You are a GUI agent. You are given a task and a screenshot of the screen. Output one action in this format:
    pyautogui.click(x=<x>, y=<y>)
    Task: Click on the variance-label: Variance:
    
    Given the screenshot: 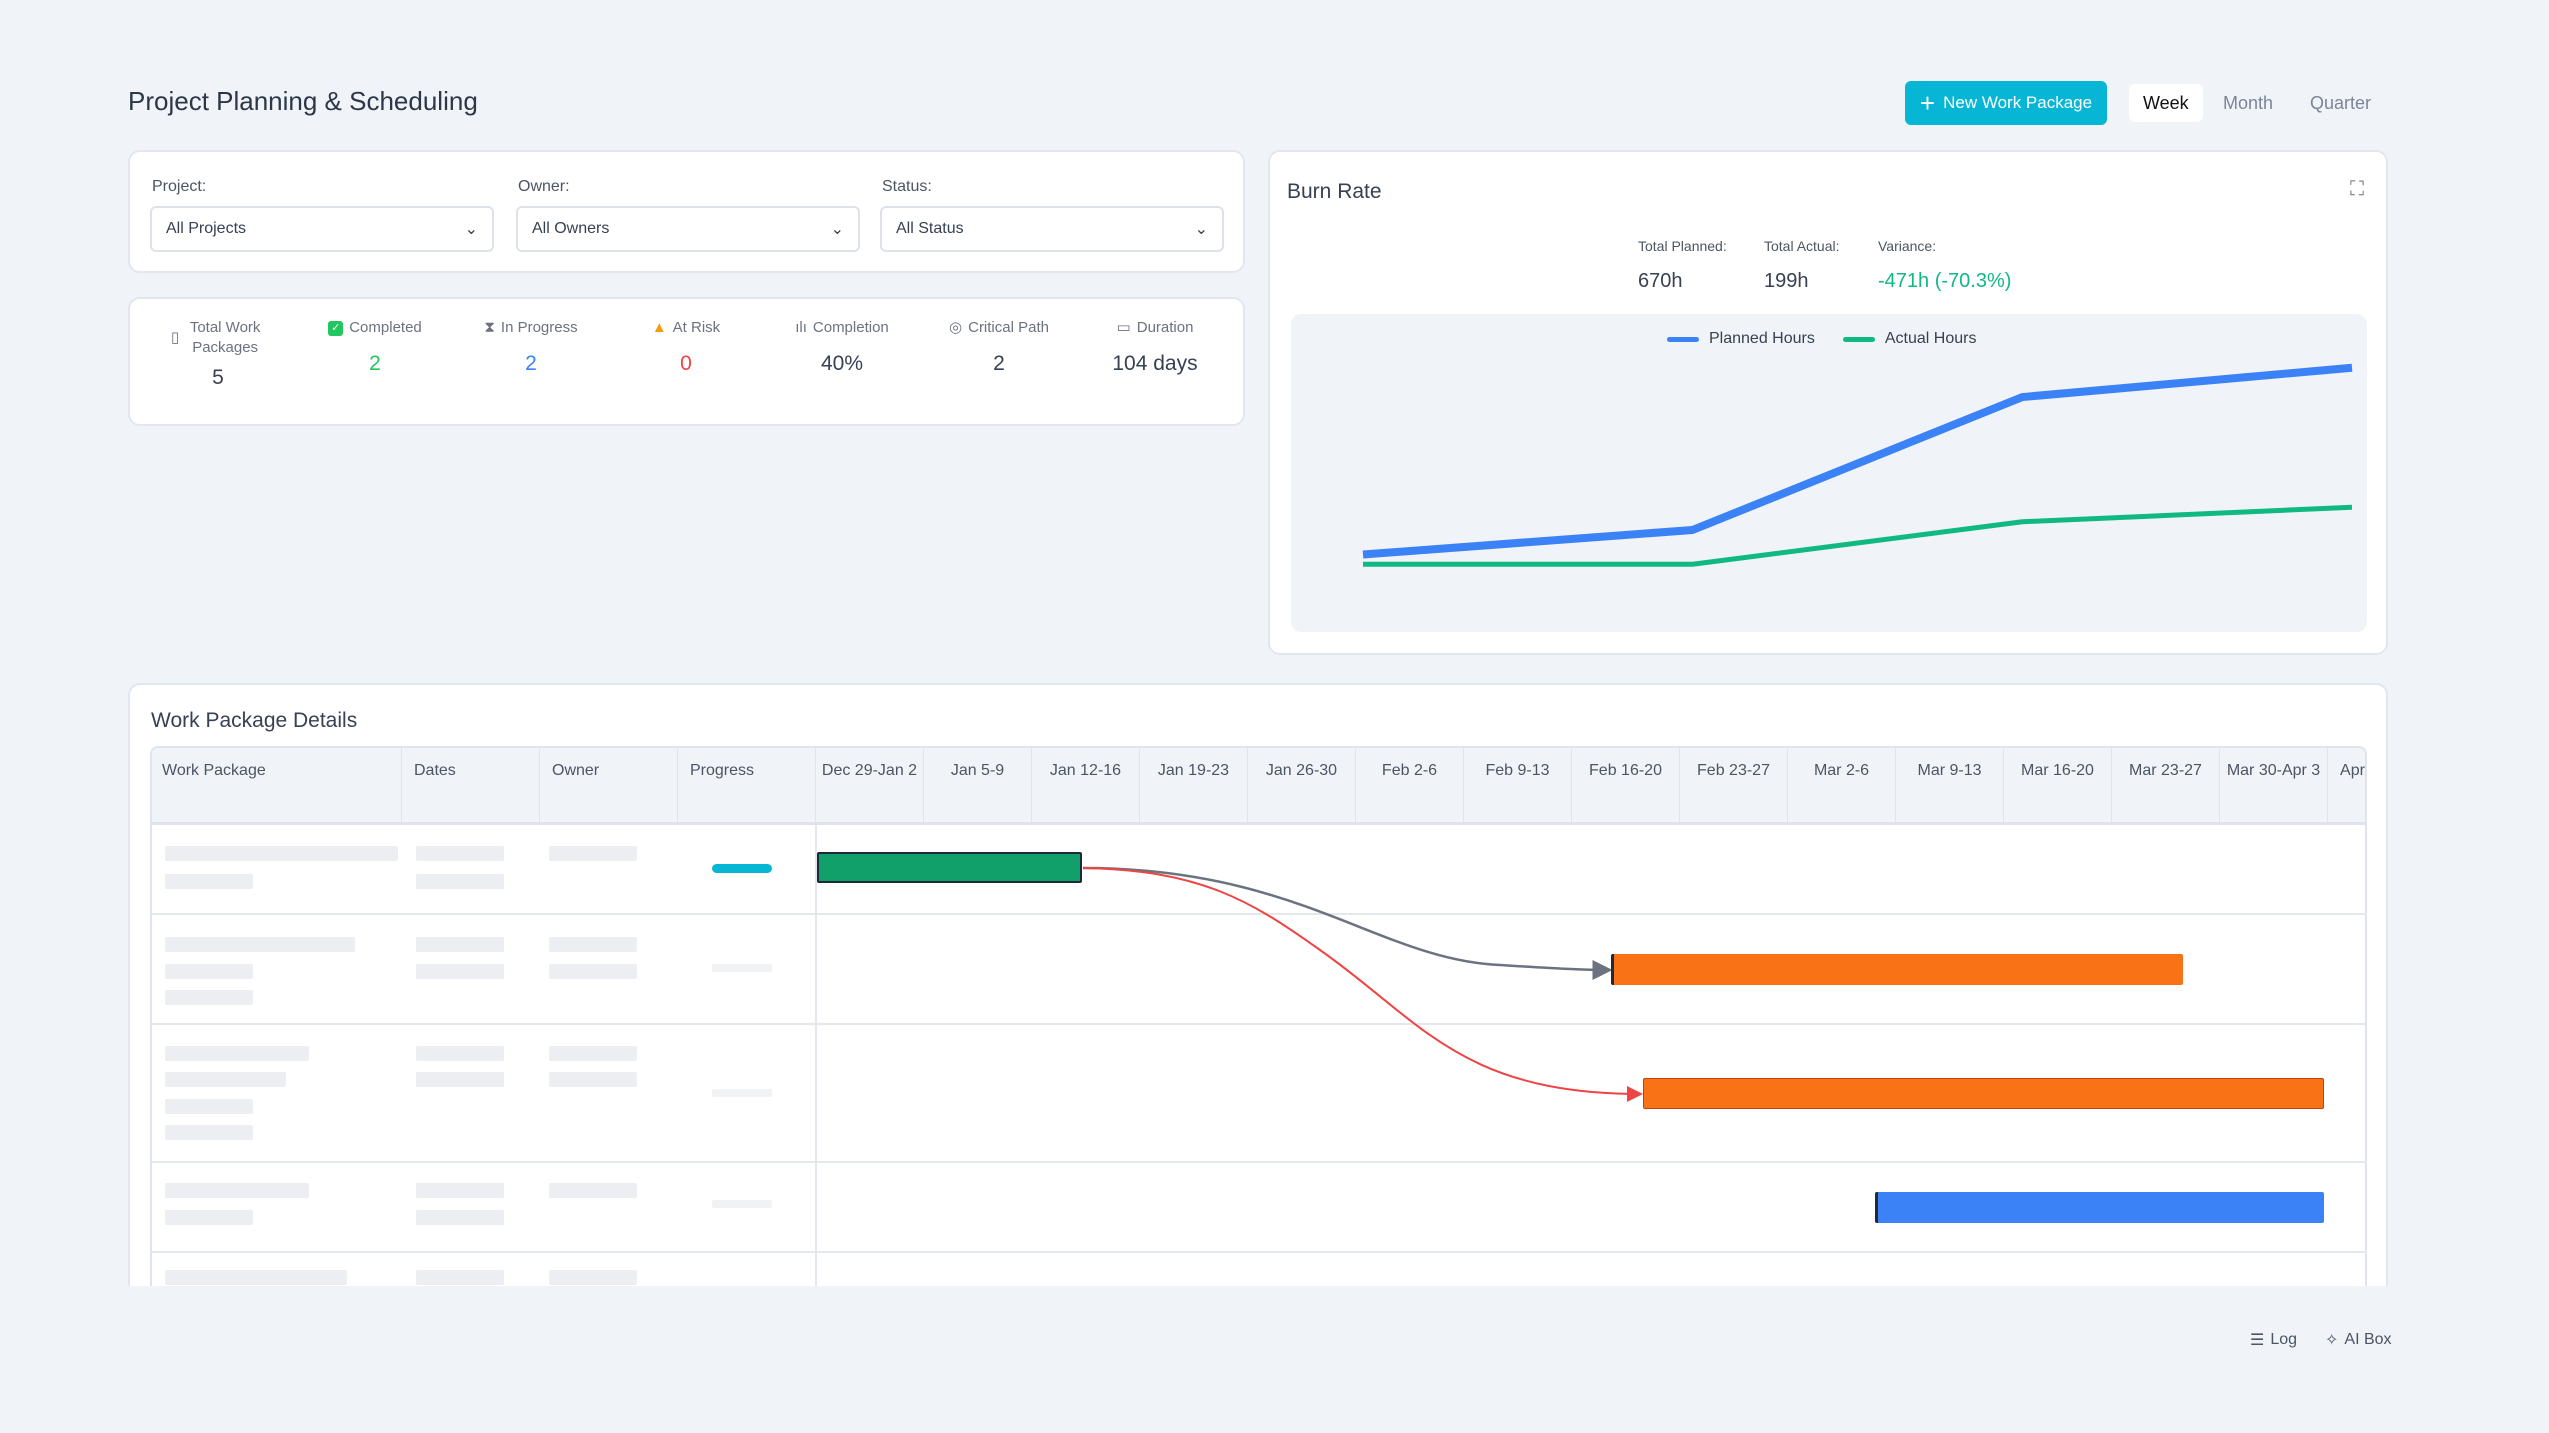 What is the action you would take?
    pyautogui.click(x=1907, y=246)
    